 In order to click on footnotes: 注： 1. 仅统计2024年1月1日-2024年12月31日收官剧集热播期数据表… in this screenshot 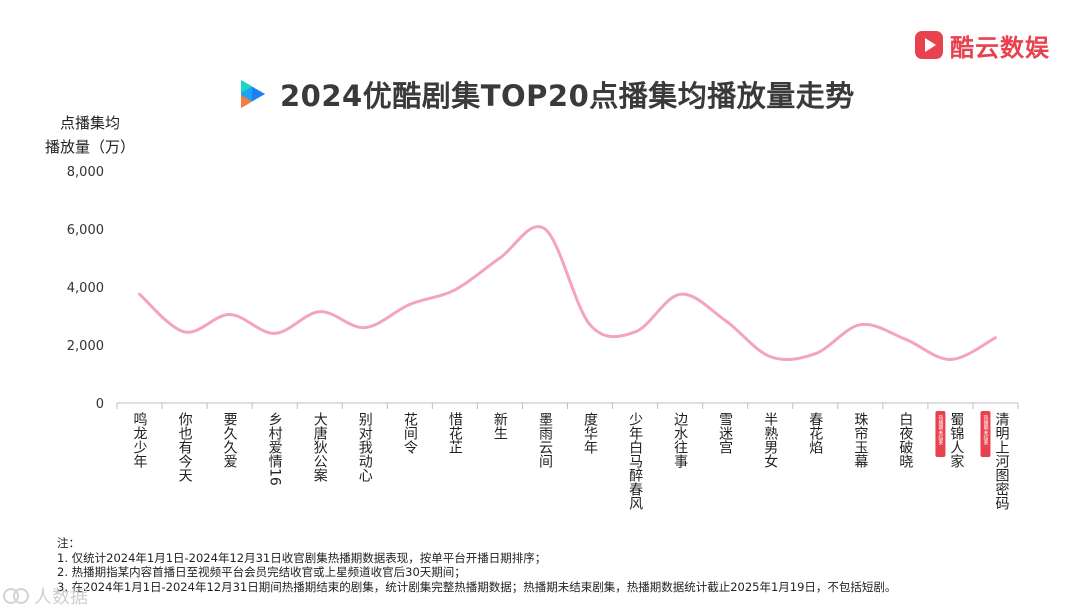, I will do `click(557, 565)`.